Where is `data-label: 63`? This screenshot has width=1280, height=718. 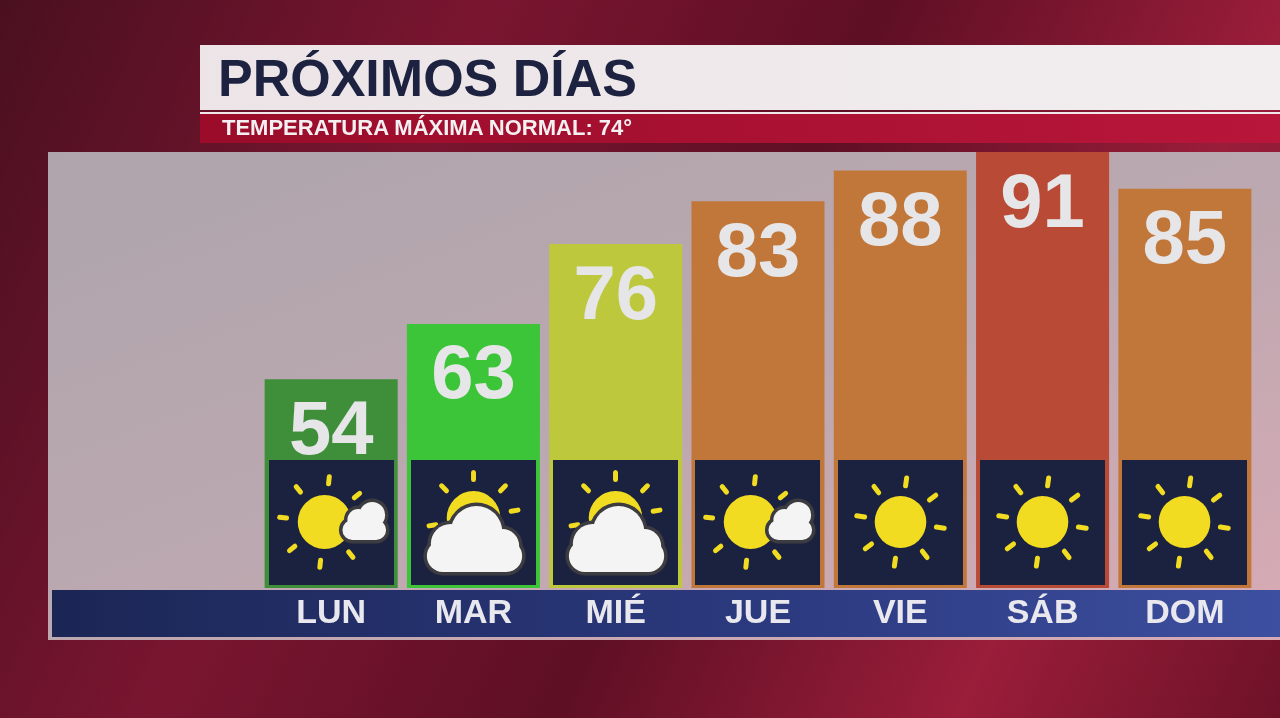
data-label: 63 is located at coordinates (473, 372).